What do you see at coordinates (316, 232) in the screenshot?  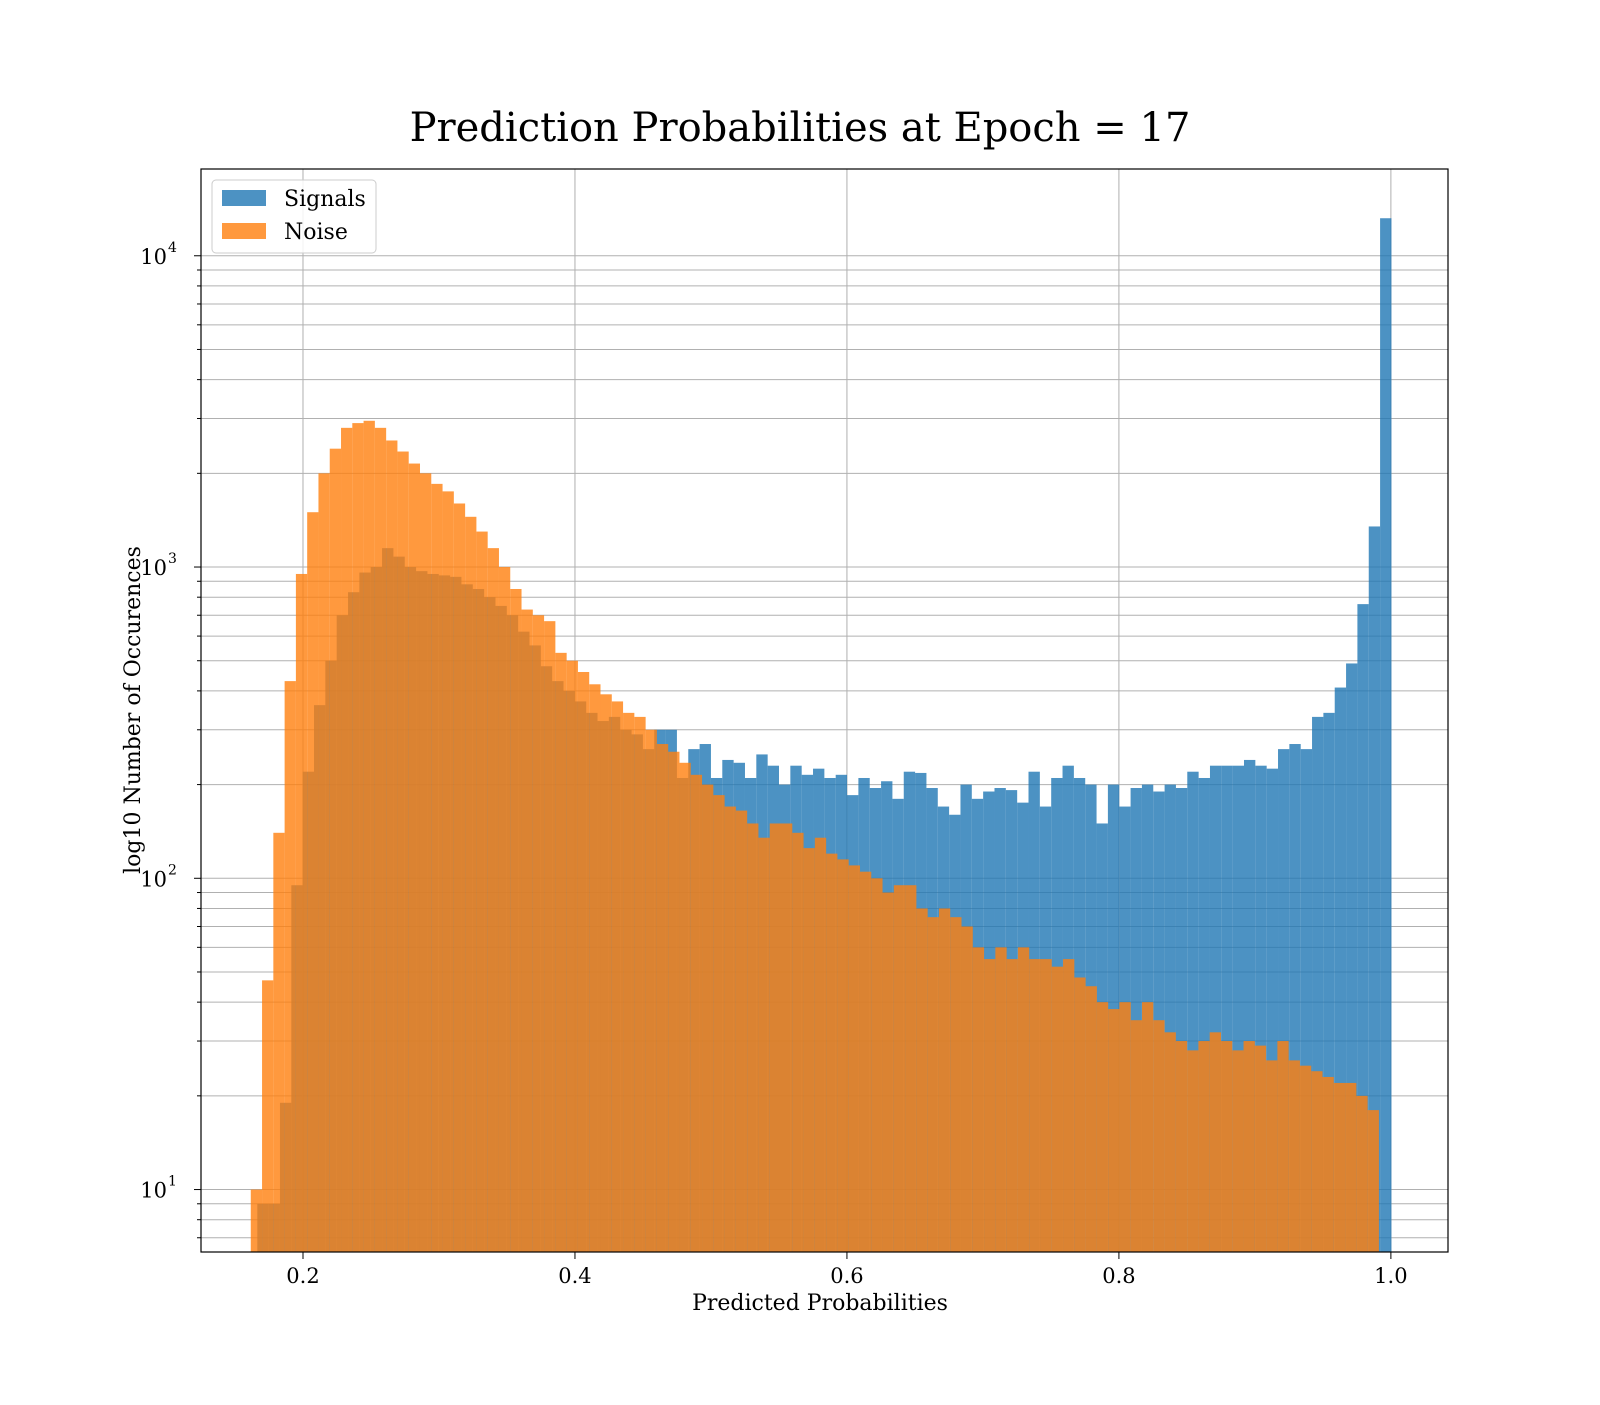 I see `legend-label-noise: Noise` at bounding box center [316, 232].